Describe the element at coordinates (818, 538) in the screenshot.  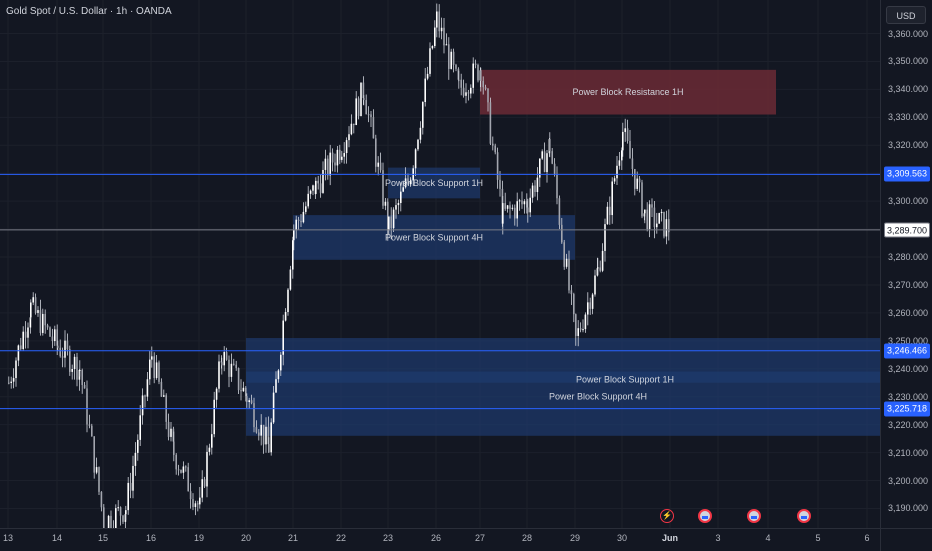
I see `time-tick-label: 5` at that location.